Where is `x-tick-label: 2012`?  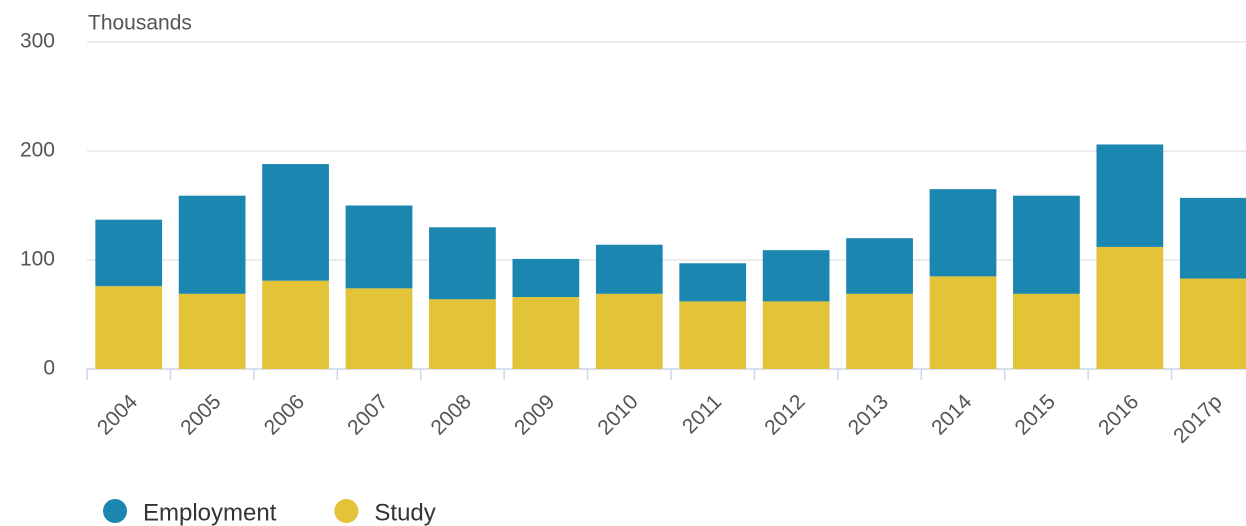
x-tick-label: 2012 is located at coordinates (784, 414).